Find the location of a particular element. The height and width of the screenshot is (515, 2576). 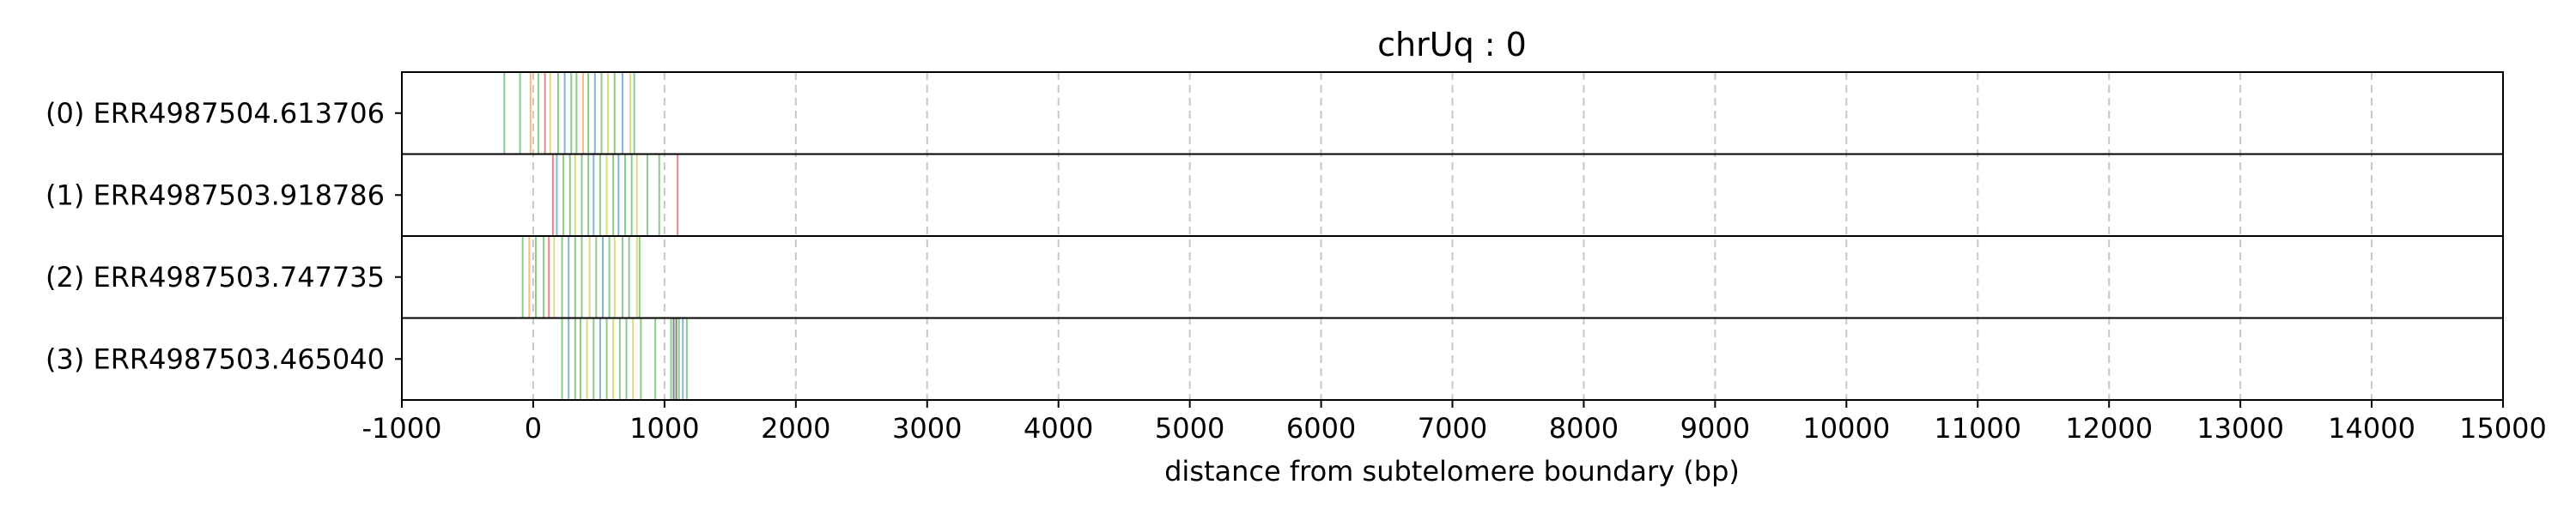

data-marks is located at coordinates (596, 236).